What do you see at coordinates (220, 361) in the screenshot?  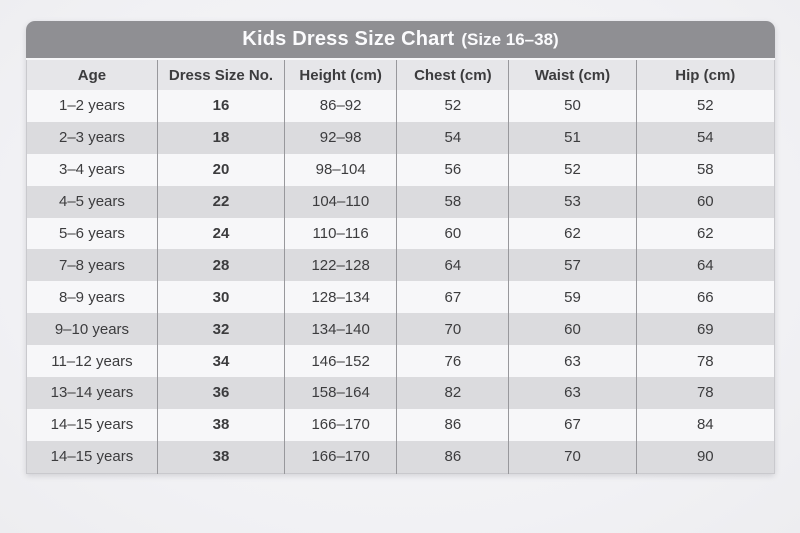 I see `table-cell-dress-size-no: 34` at bounding box center [220, 361].